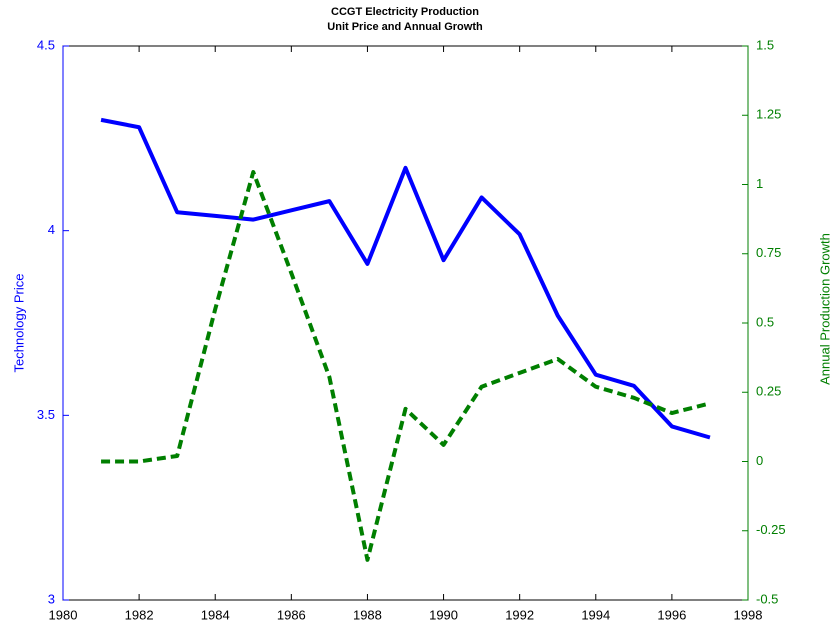  I want to click on x-tick-label: 1996, so click(671, 614).